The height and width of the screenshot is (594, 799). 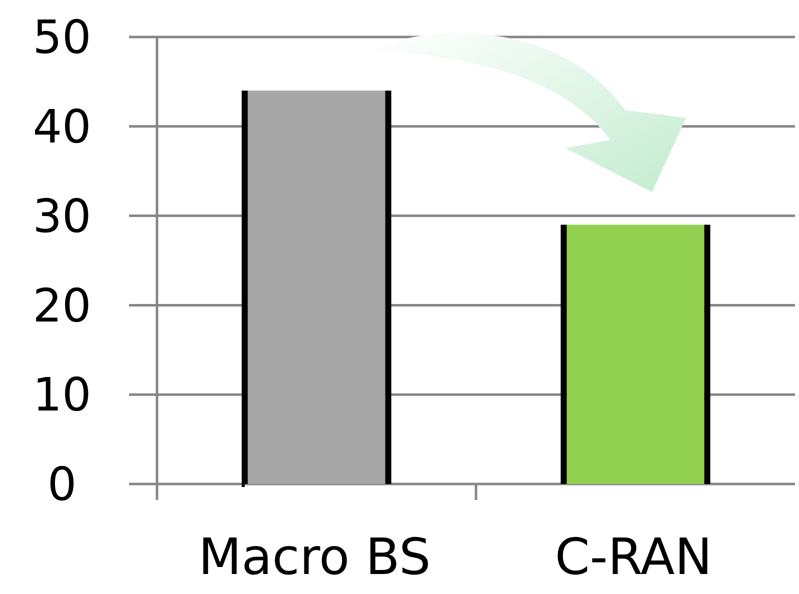 What do you see at coordinates (62, 305) in the screenshot?
I see `y-tick-label: 20` at bounding box center [62, 305].